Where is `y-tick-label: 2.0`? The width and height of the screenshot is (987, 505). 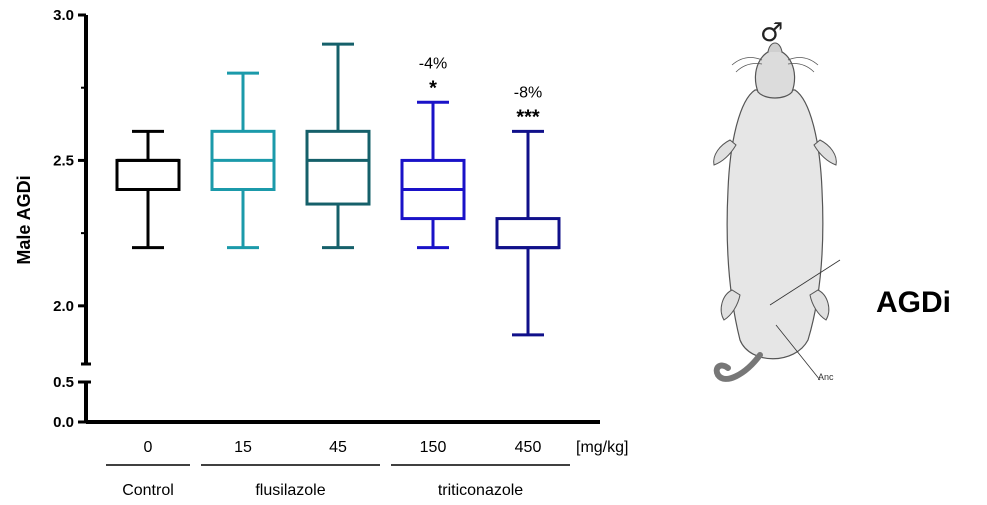 y-tick-label: 2.0 is located at coordinates (63, 306).